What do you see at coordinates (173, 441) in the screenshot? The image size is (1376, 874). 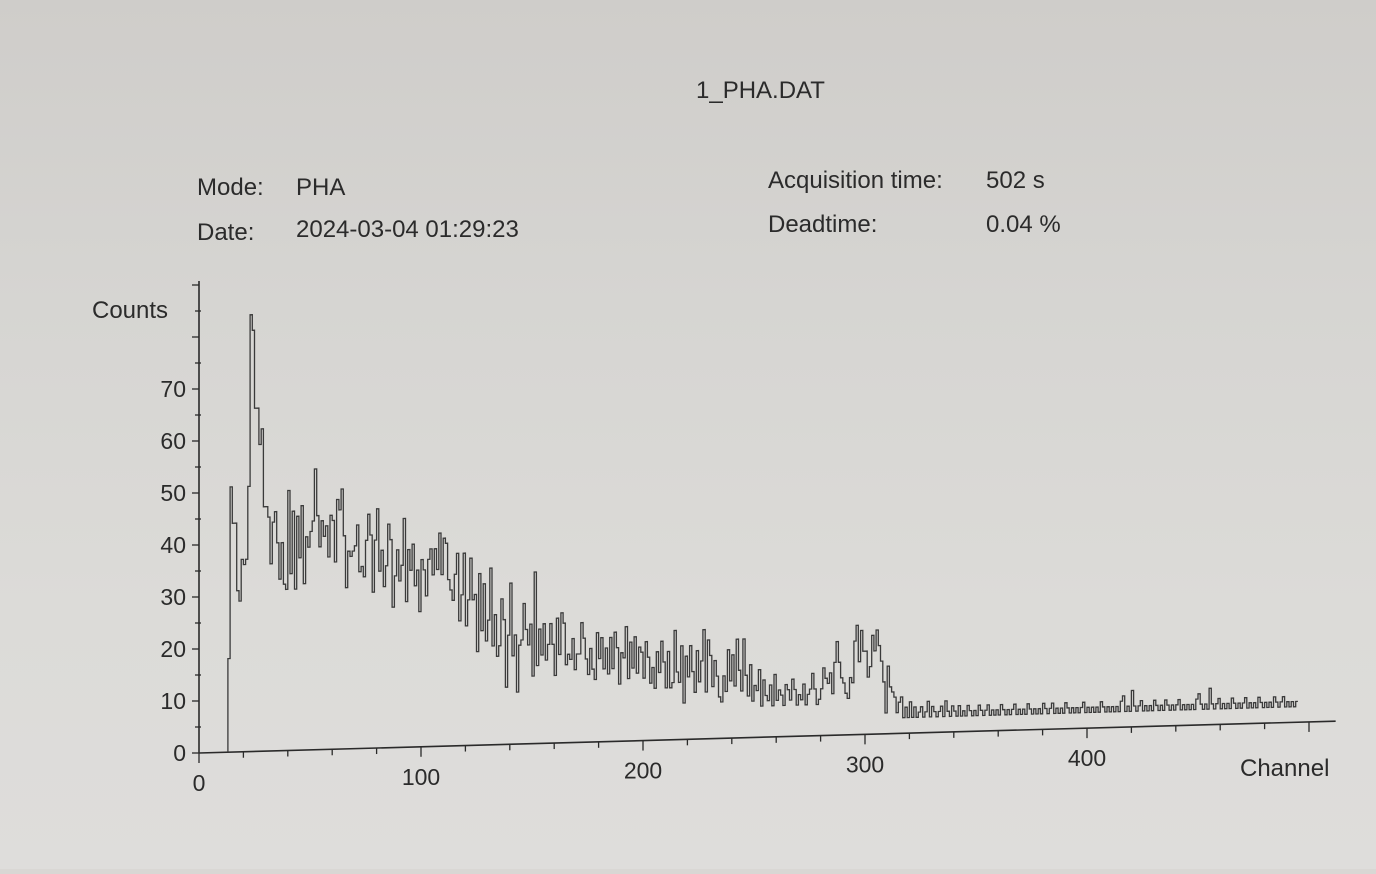 I see `y-tick-label: 60` at bounding box center [173, 441].